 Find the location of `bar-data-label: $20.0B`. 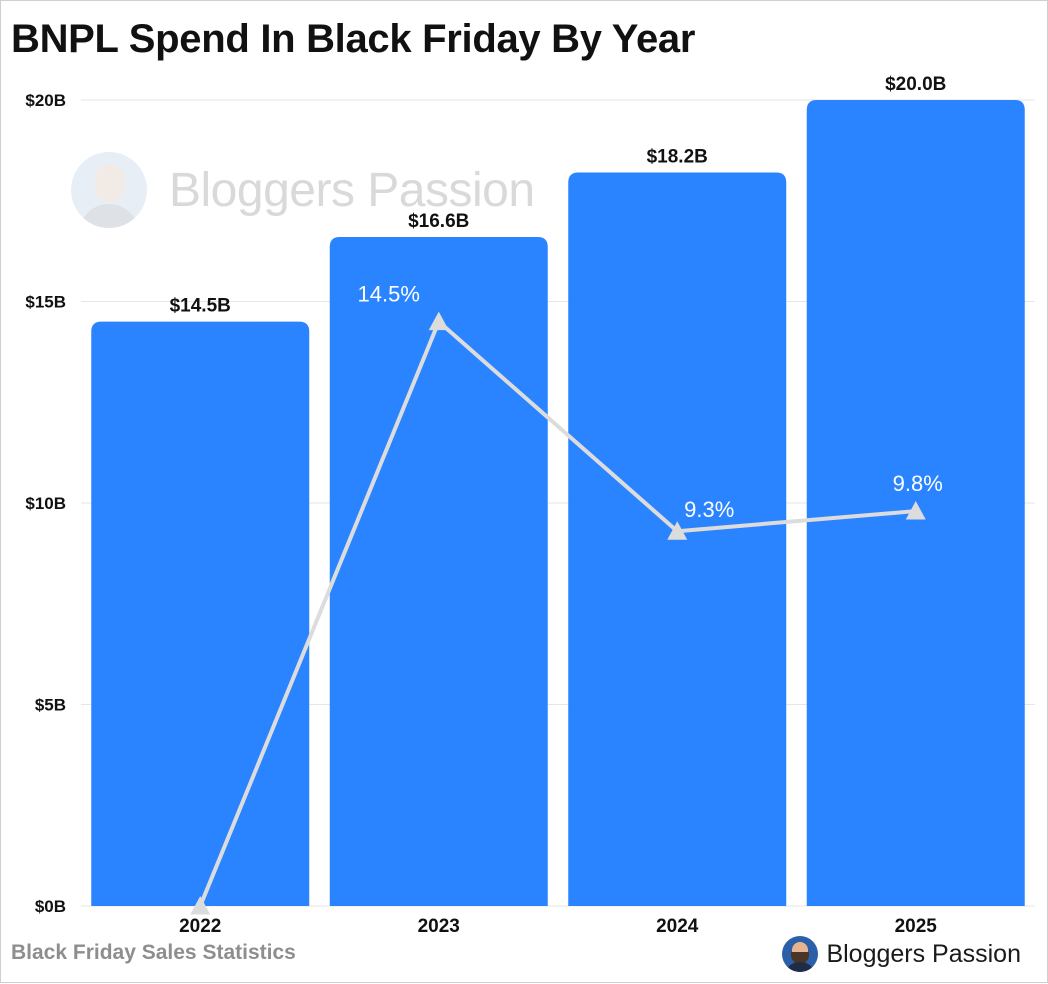

bar-data-label: $20.0B is located at coordinates (915, 84).